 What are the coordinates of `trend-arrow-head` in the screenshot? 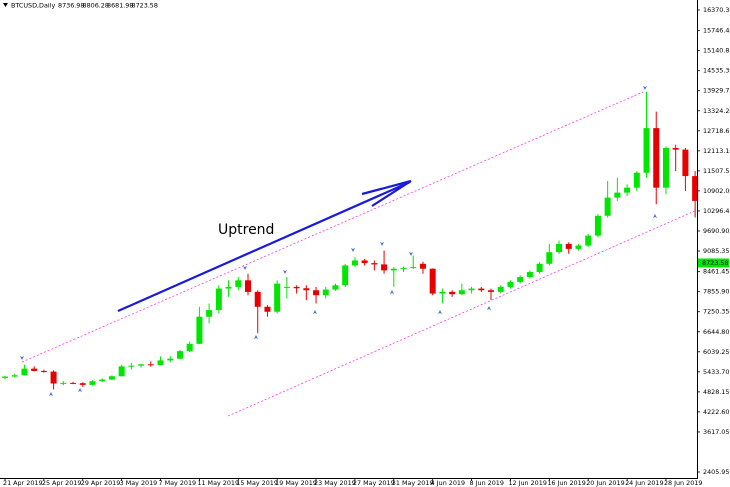 It's located at (386, 193).